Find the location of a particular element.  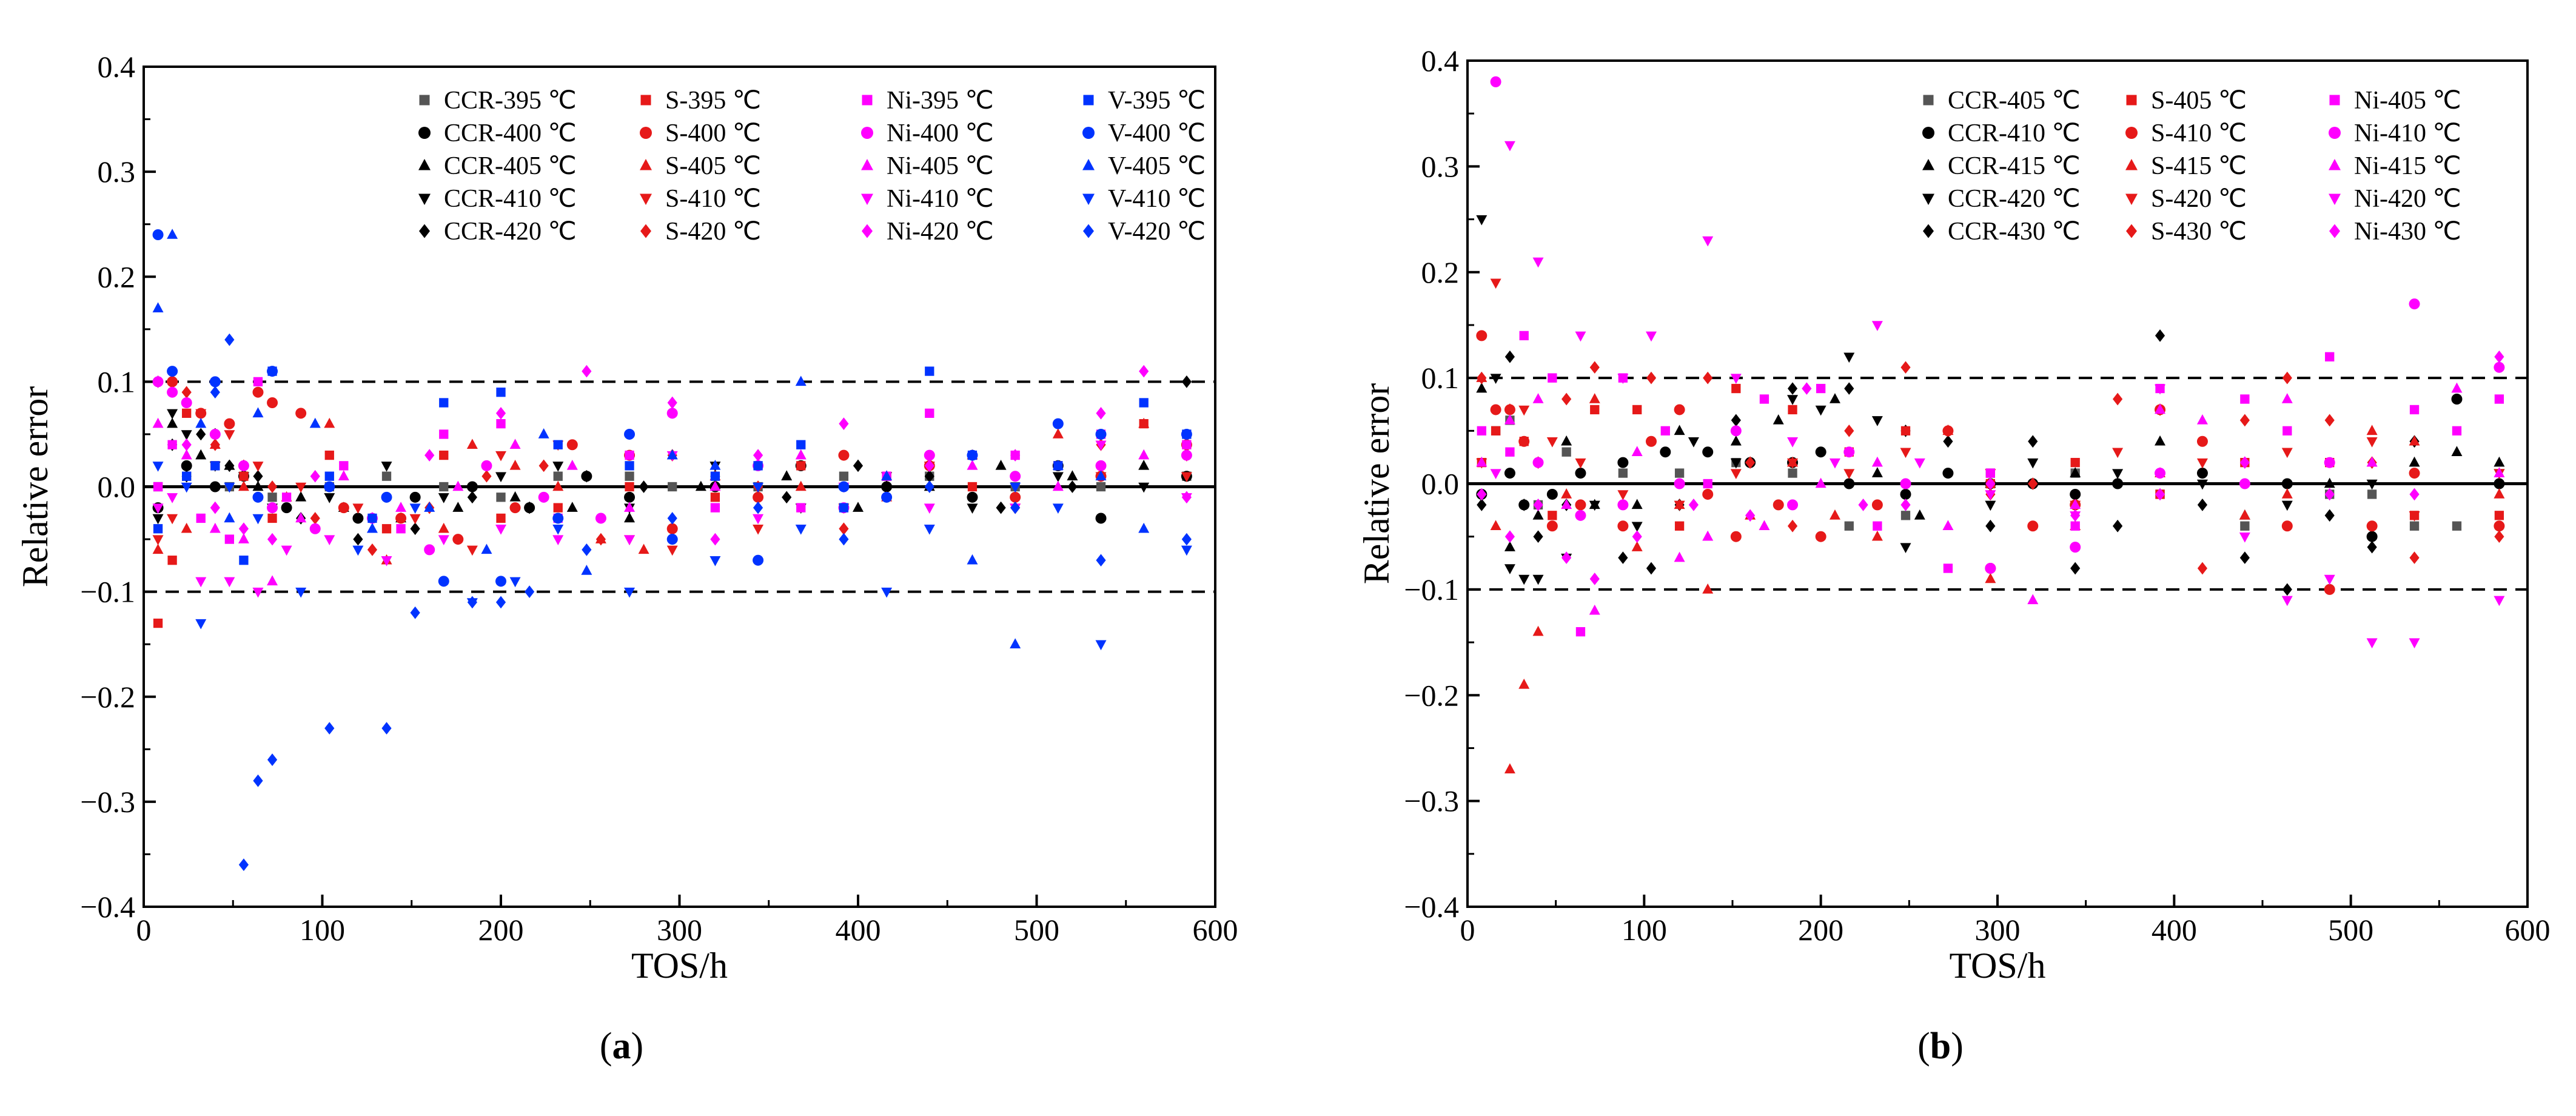

legend-label: Ni-415 ℃ is located at coordinates (2407, 166).